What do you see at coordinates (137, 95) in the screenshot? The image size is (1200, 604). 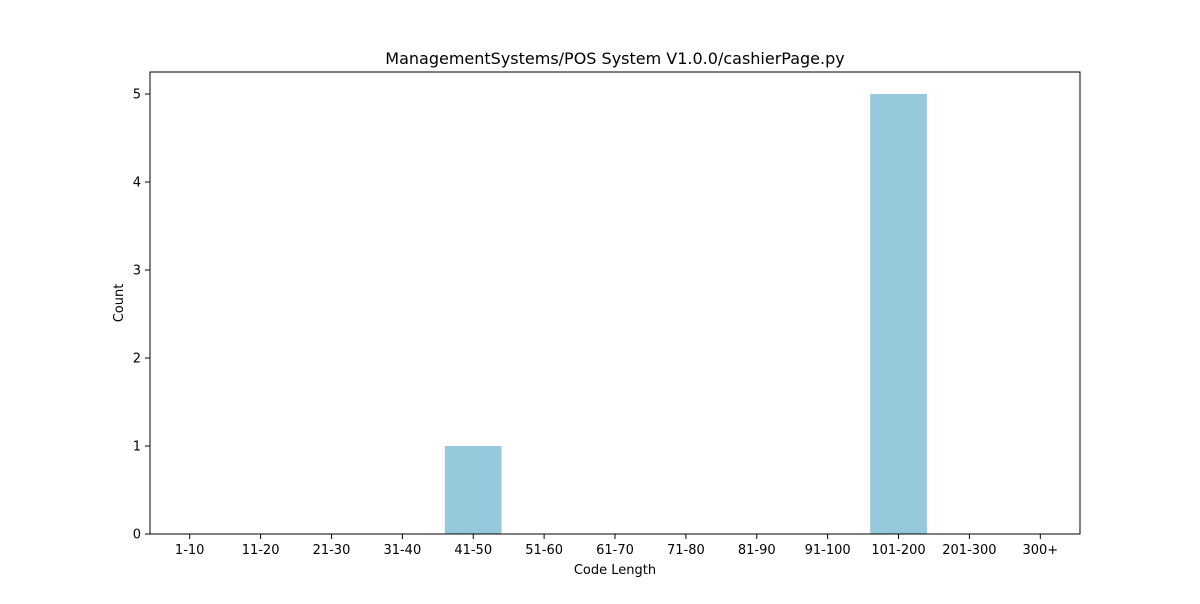 I see `y-tick-label: 5` at bounding box center [137, 95].